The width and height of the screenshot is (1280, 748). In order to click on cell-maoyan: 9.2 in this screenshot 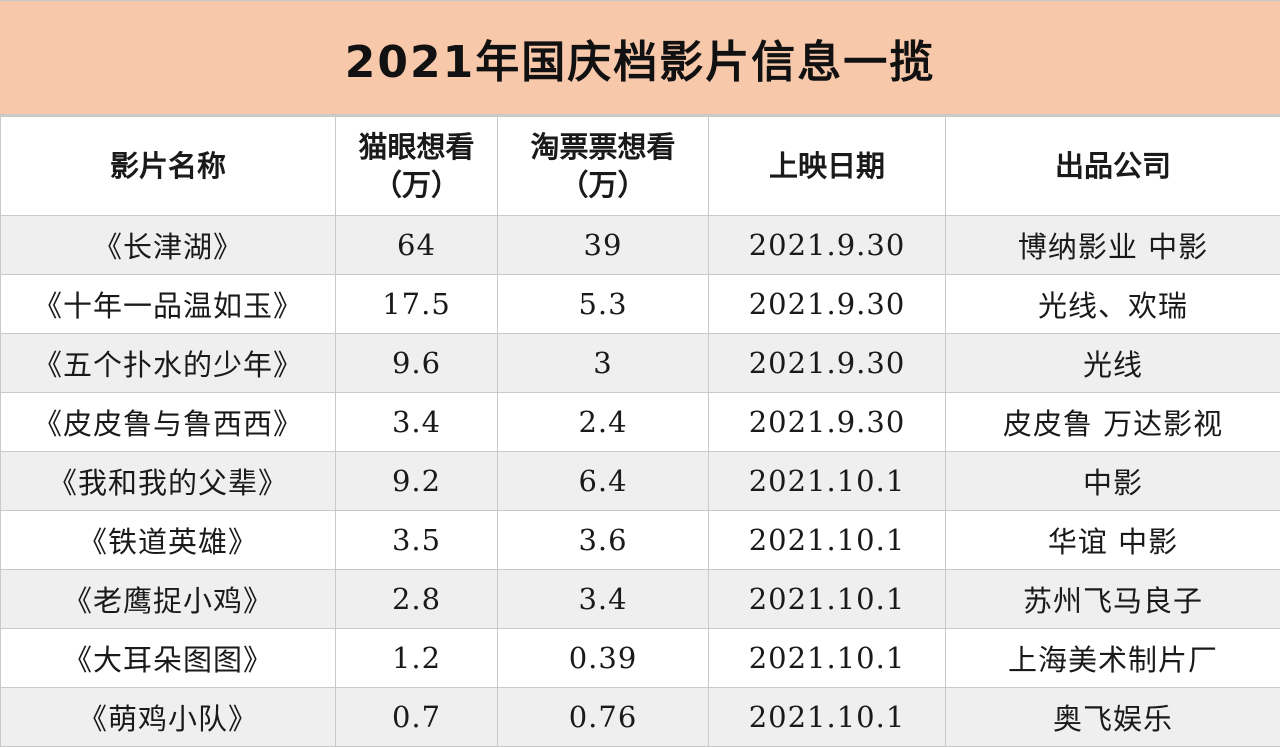, I will do `click(416, 481)`.